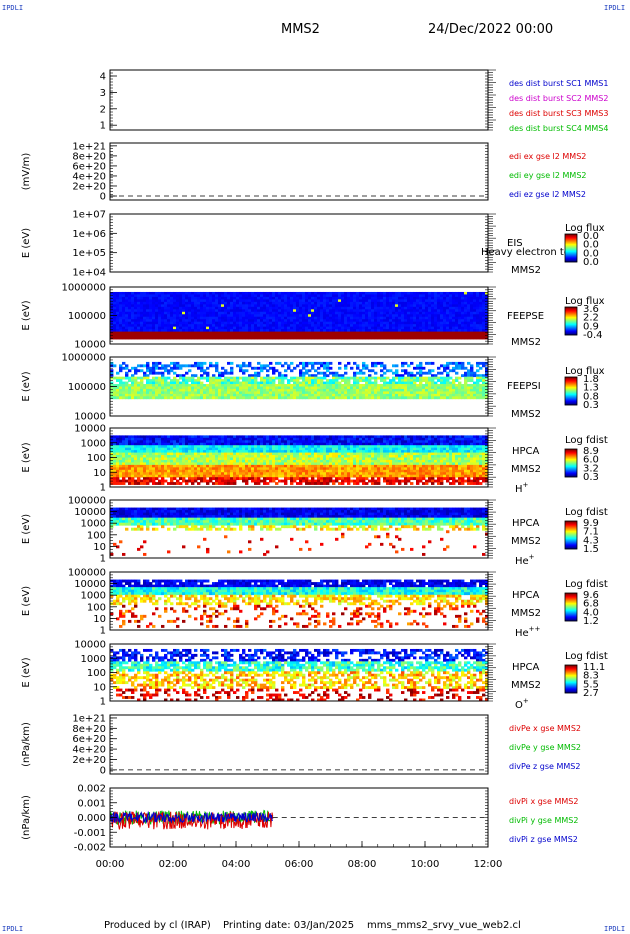  I want to click on colorbar-title: Log flux, so click(585, 371).